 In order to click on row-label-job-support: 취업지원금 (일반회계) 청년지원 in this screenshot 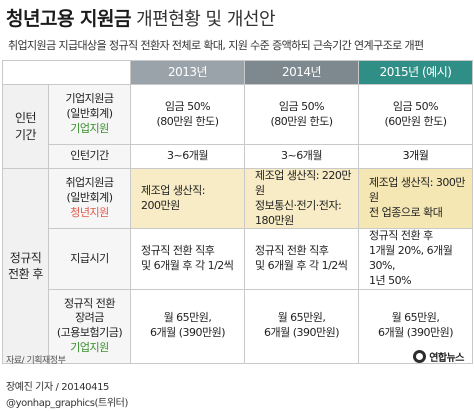, I will do `click(89, 198)`.